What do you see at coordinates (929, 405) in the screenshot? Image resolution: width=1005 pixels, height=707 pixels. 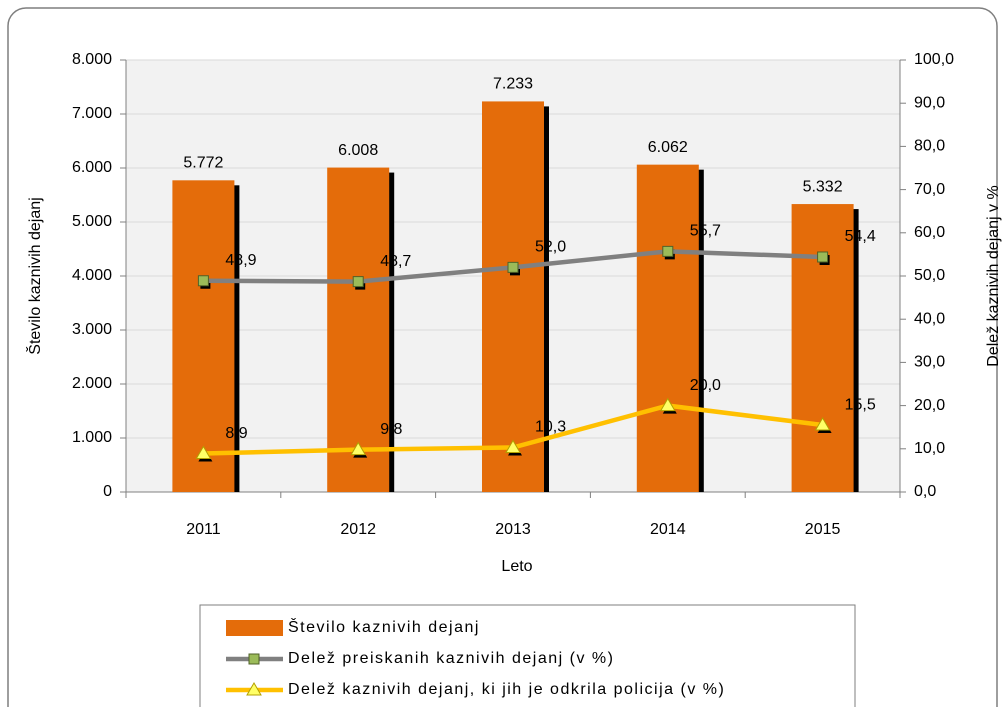 I see `y2-tick-label: 20,0` at bounding box center [929, 405].